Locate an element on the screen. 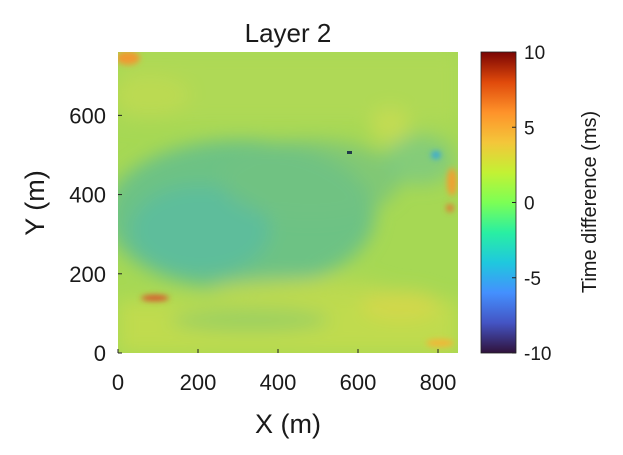  x-tick-label: 200 is located at coordinates (198, 382).